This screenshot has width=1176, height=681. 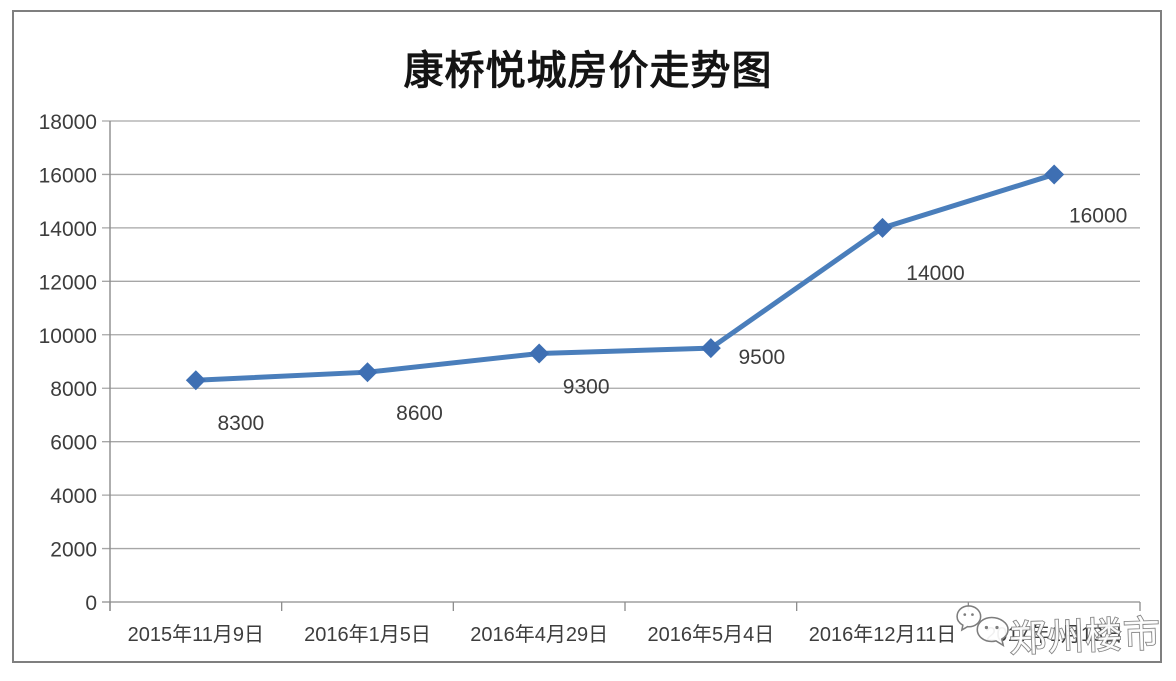 I want to click on y-tick-label: 16000, so click(x=68, y=175).